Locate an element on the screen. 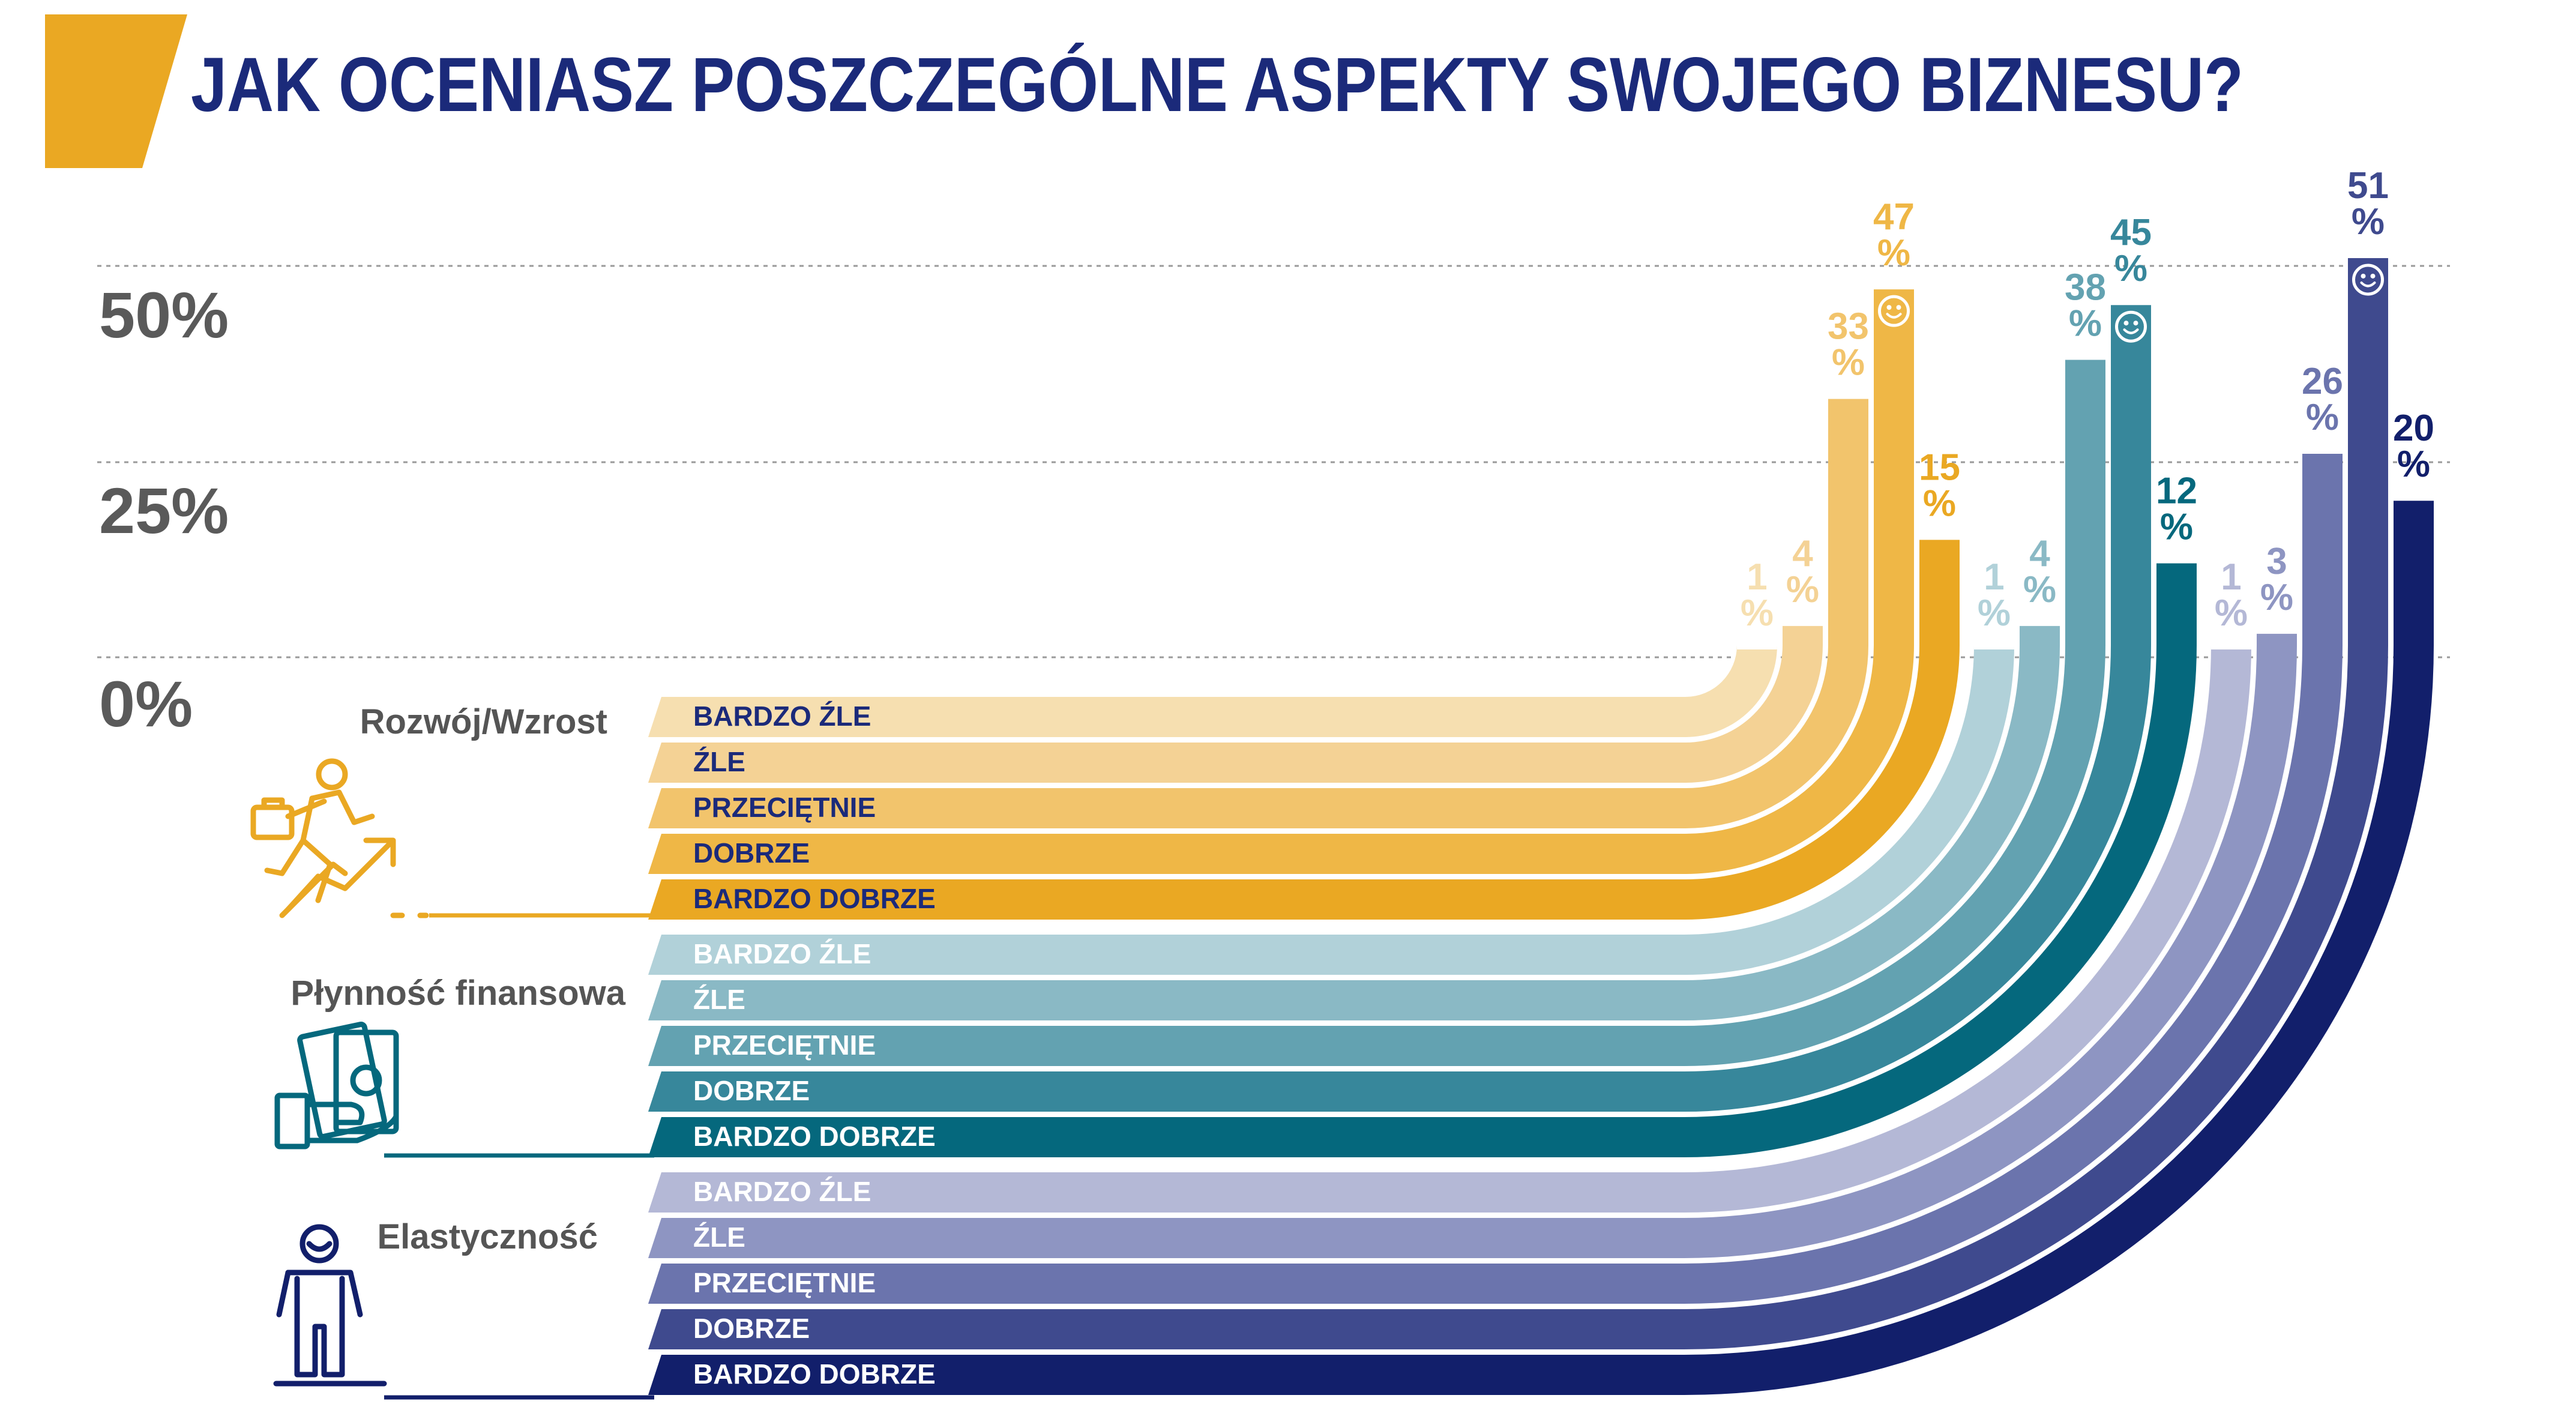  hand-money-icon is located at coordinates (336, 1085).